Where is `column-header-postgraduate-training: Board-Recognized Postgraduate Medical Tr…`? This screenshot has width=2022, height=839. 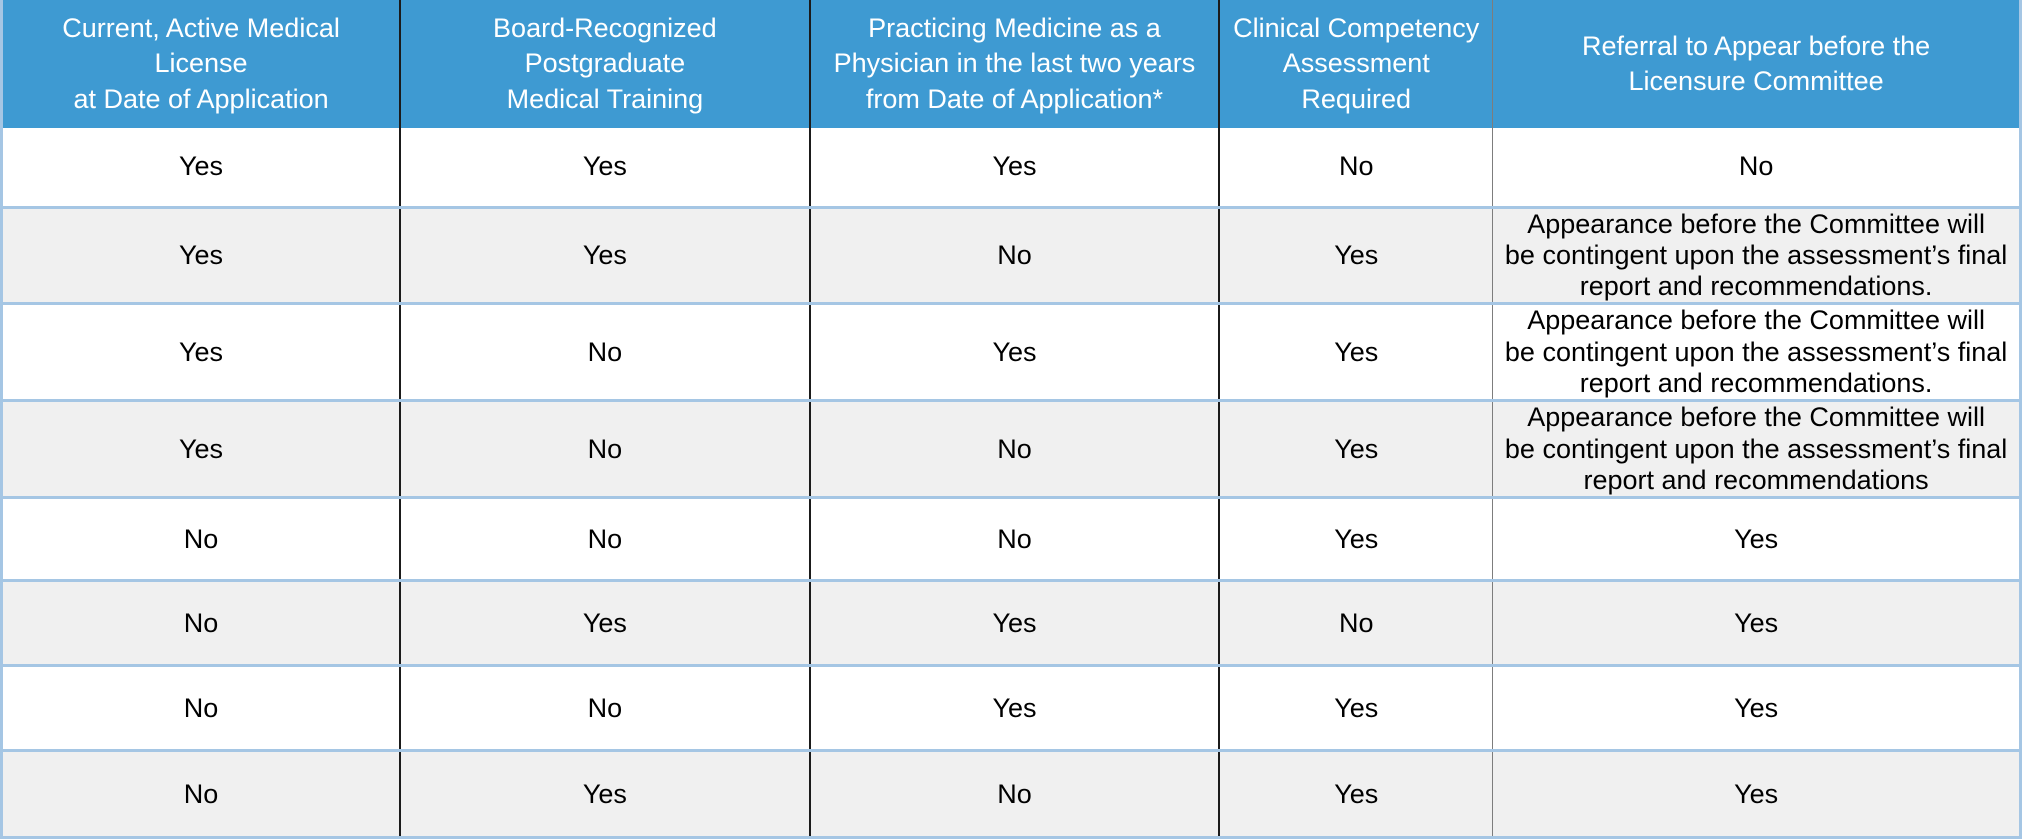 column-header-postgraduate-training: Board-Recognized Postgraduate Medical Tr… is located at coordinates (605, 64).